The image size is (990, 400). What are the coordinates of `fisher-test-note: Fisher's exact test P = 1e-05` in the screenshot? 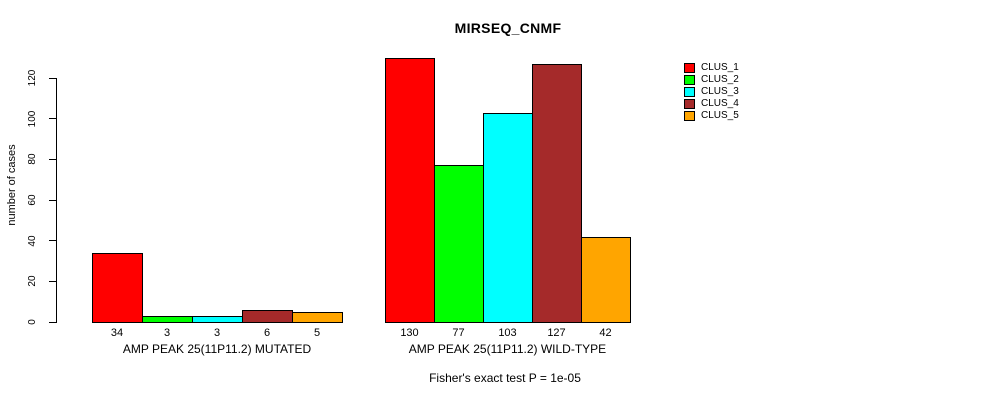 It's located at (505, 378).